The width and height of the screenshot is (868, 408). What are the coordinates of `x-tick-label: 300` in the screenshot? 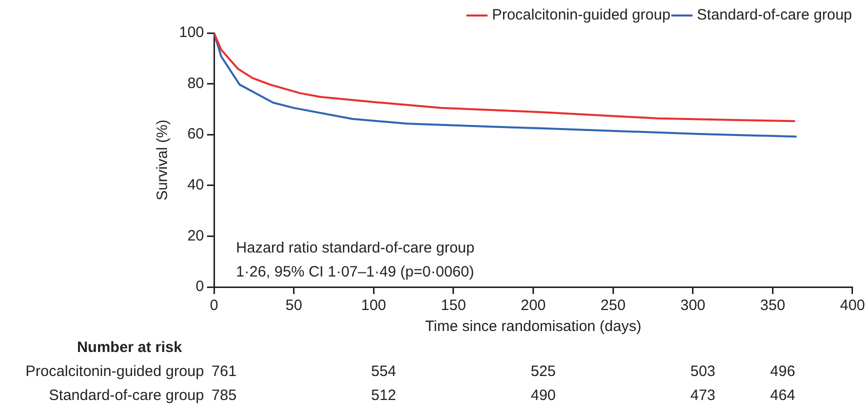 It's located at (693, 305).